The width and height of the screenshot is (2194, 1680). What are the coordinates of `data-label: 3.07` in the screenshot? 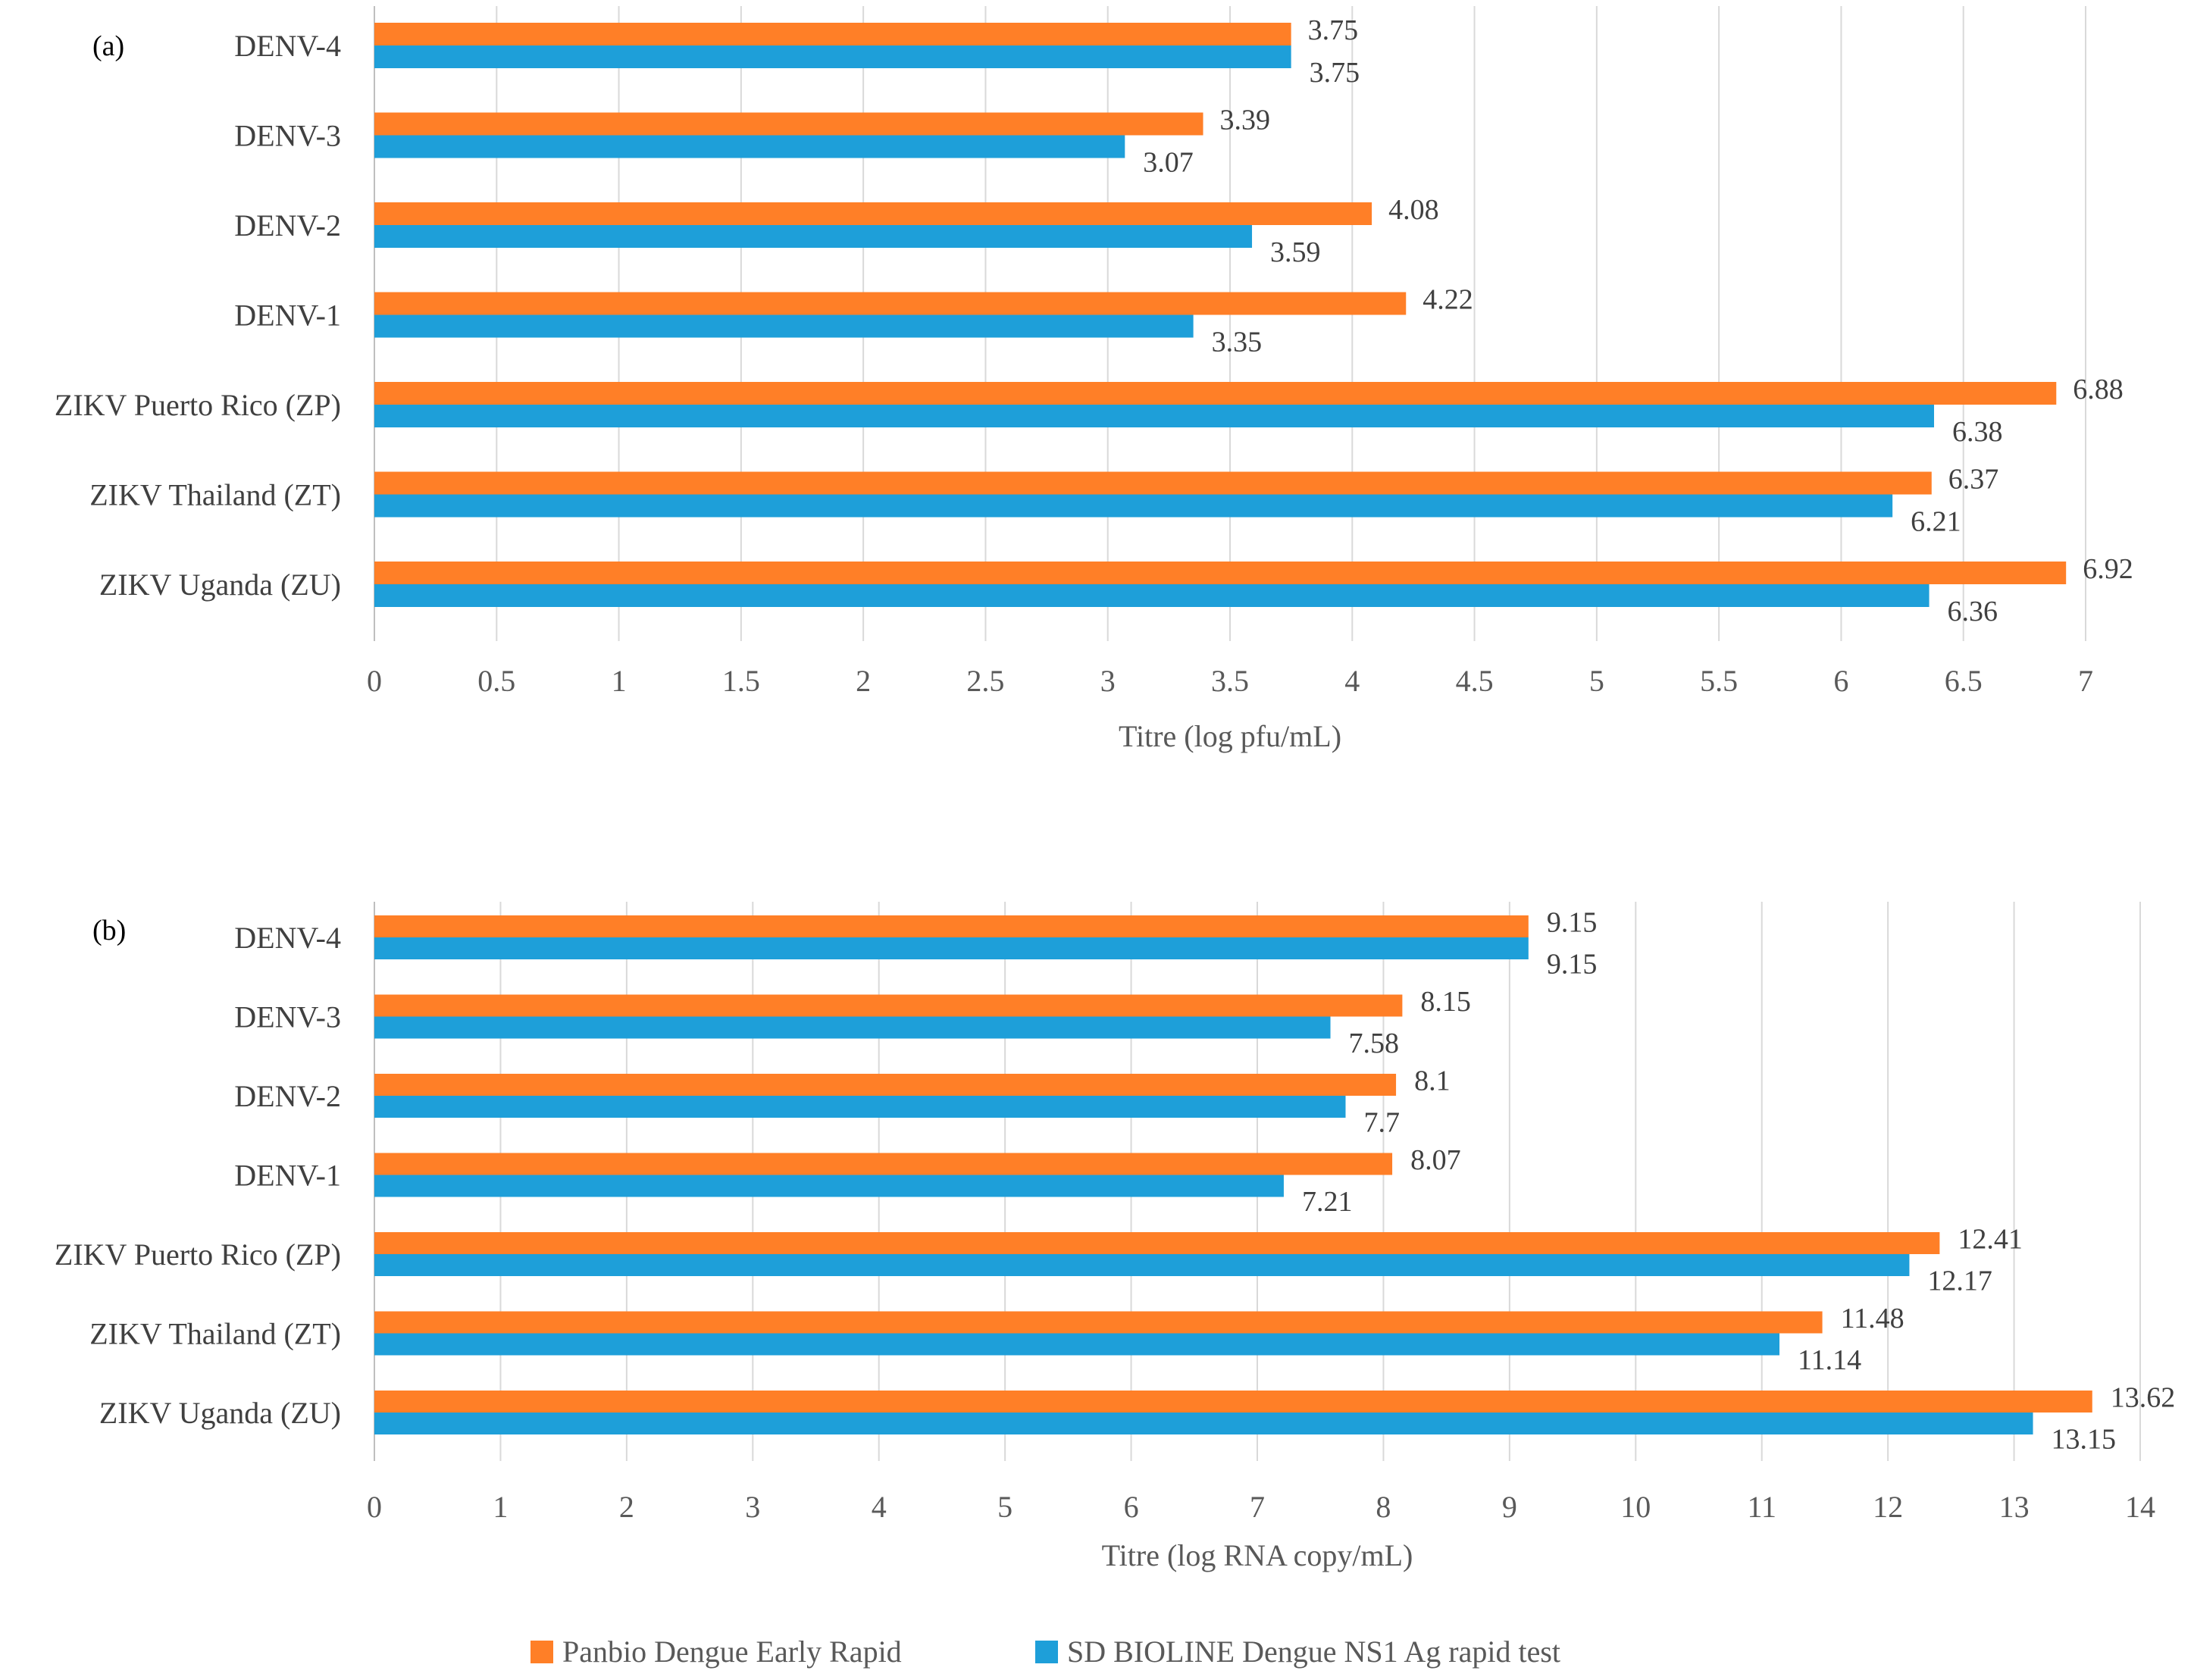 It's located at (1168, 163).